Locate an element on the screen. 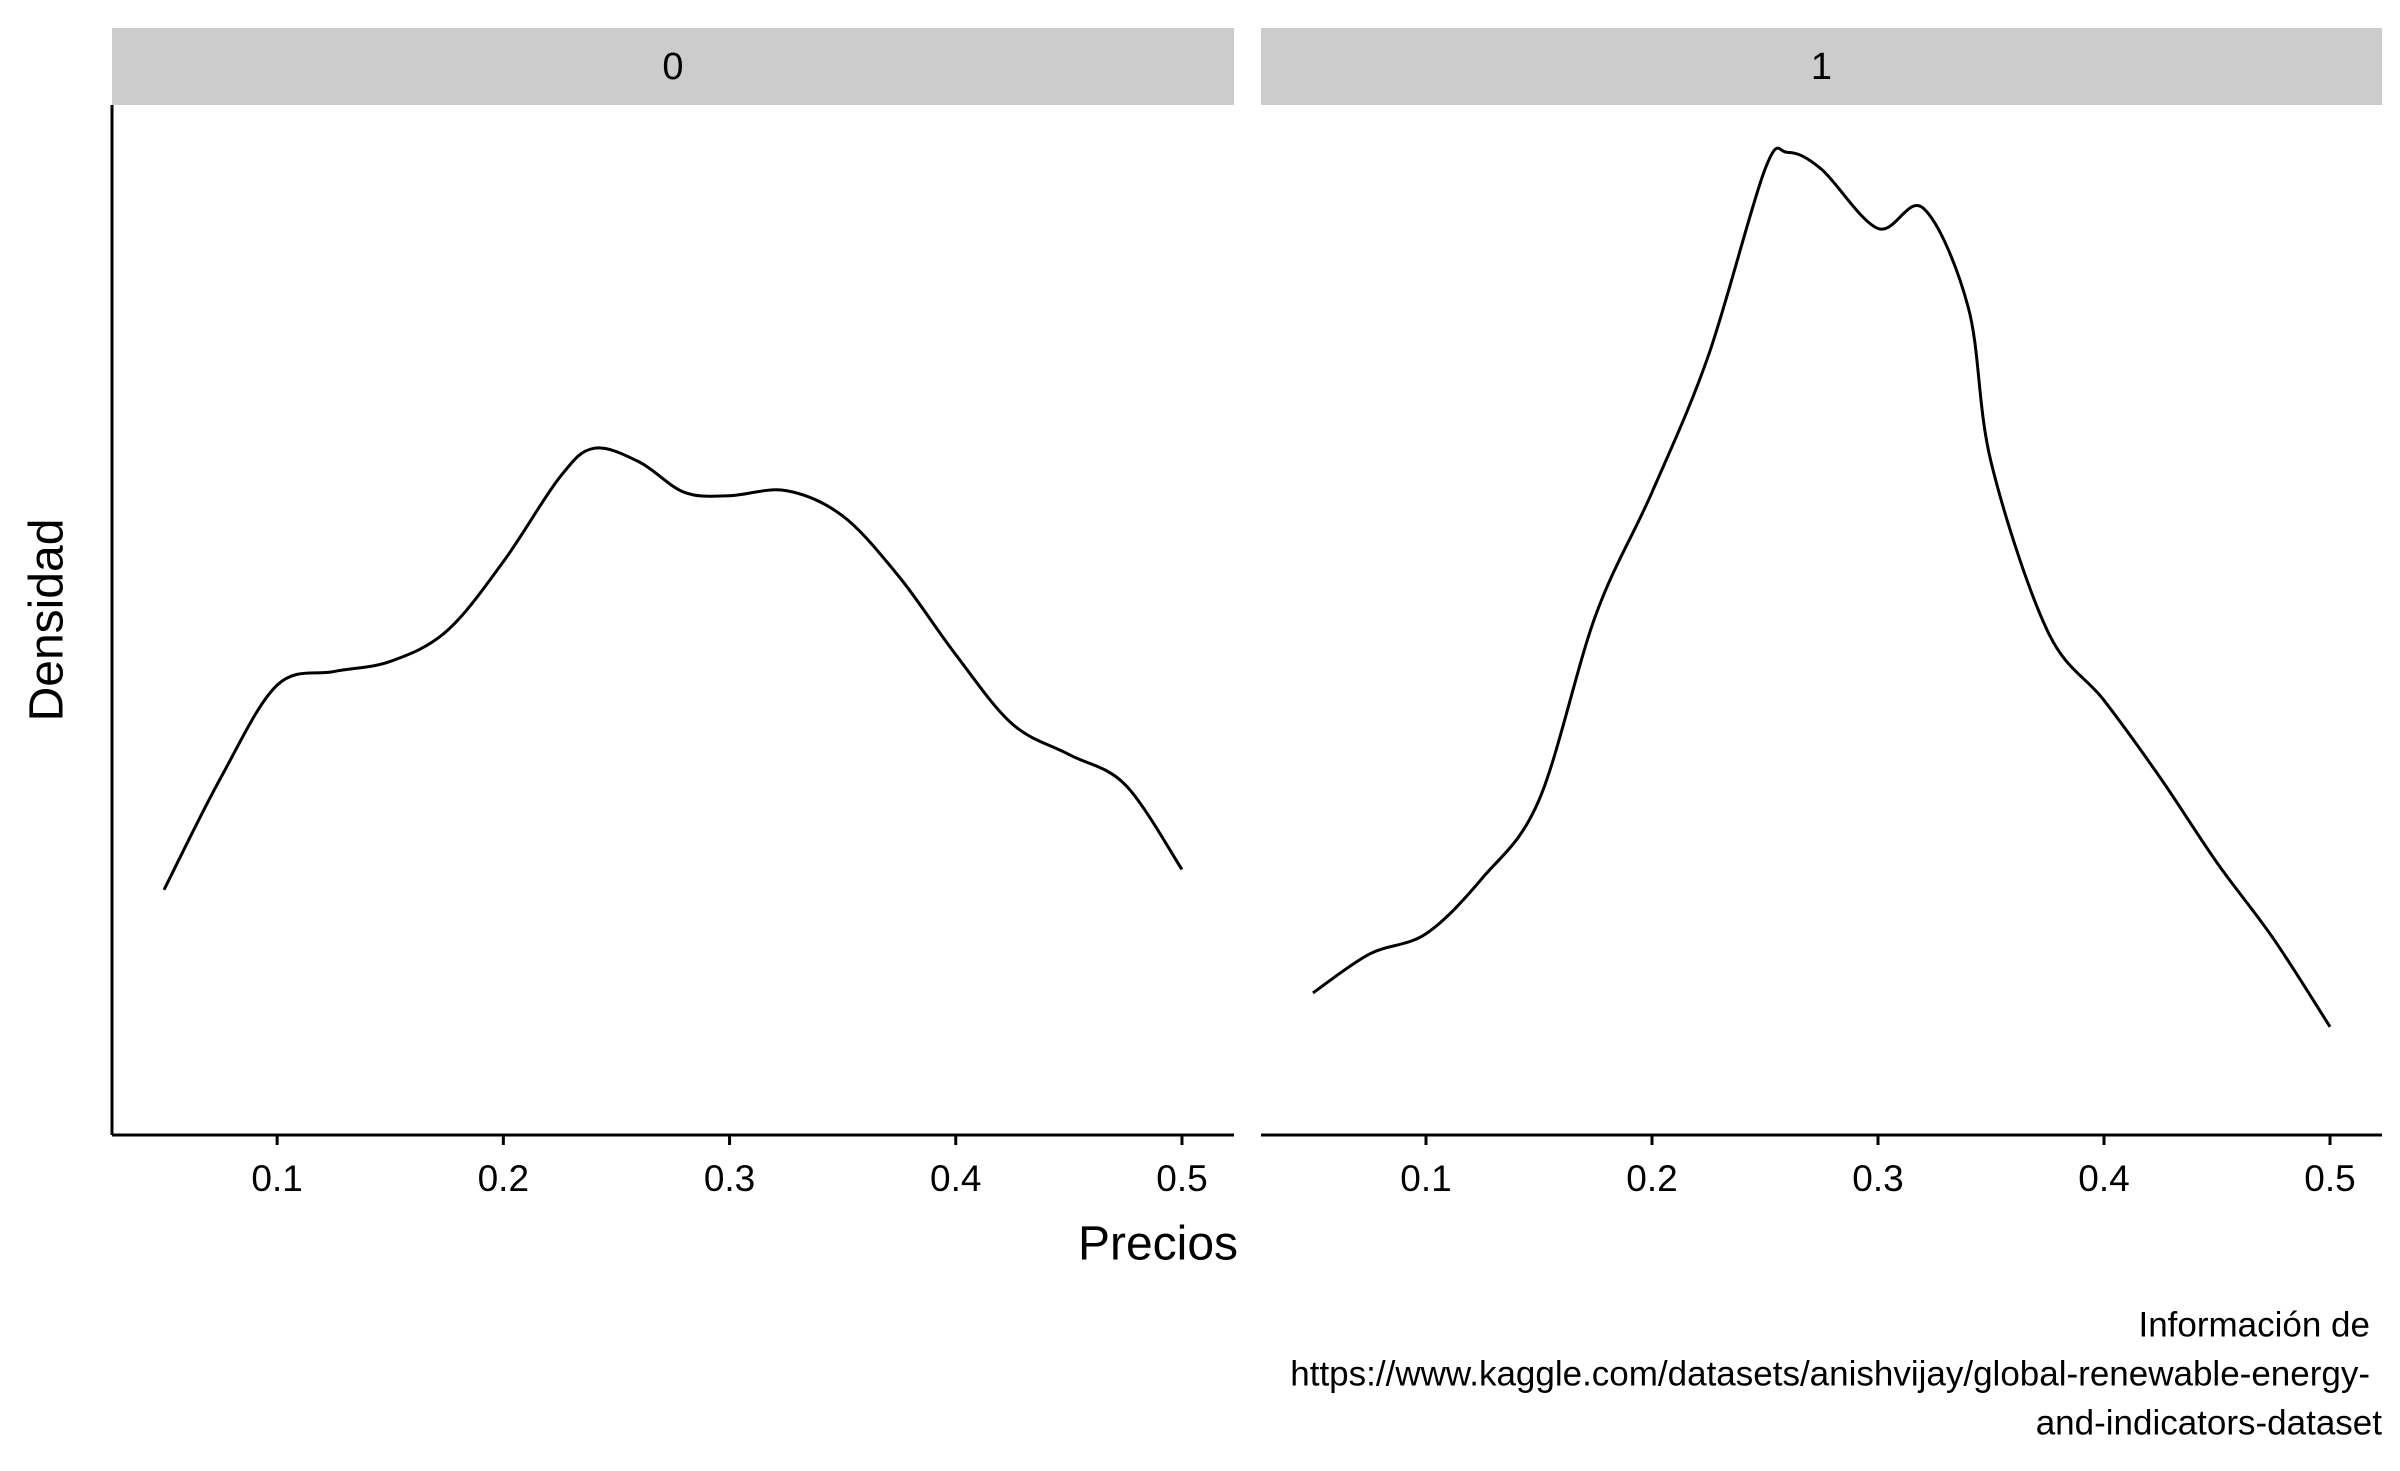 The width and height of the screenshot is (2400, 1471). caption: and-indicators-dataset is located at coordinates (2209, 1422).